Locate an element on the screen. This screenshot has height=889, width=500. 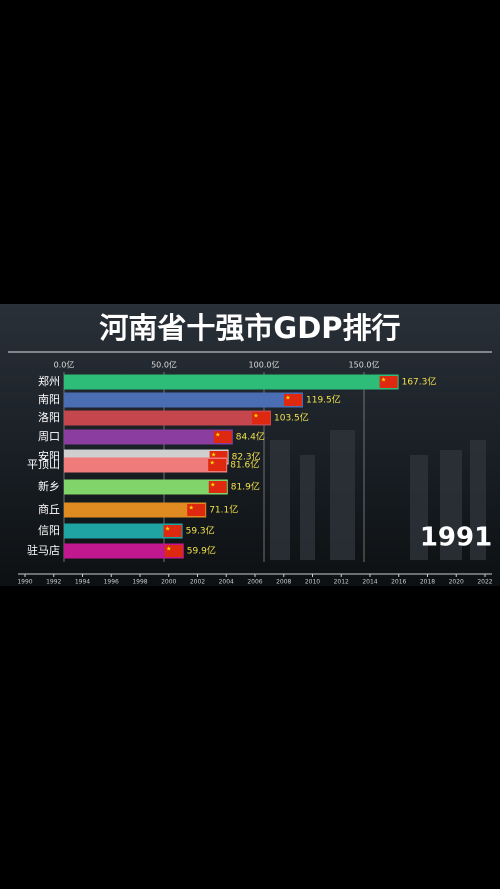
category-label: 驻马店 is located at coordinates (43, 550).